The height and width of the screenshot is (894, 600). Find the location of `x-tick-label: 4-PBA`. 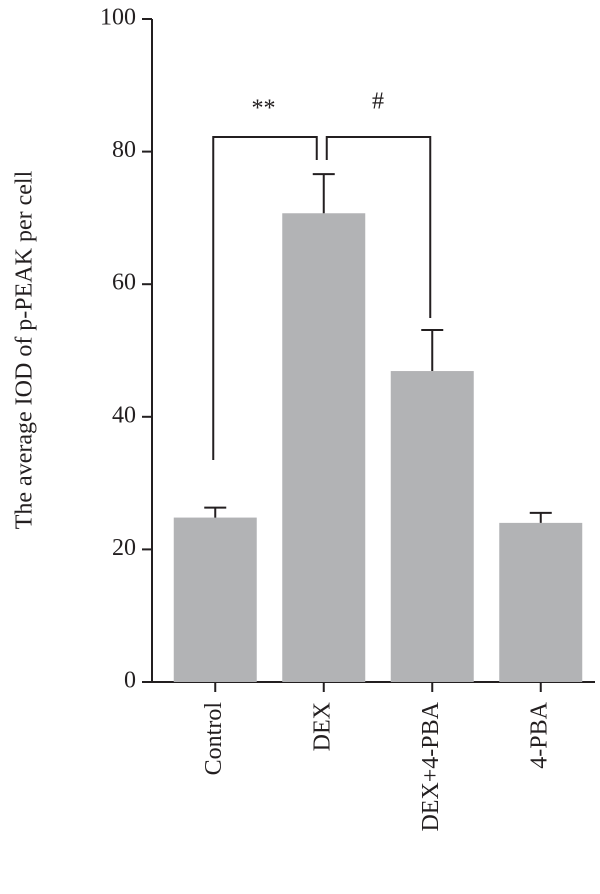

x-tick-label: 4-PBA is located at coordinates (539, 734).